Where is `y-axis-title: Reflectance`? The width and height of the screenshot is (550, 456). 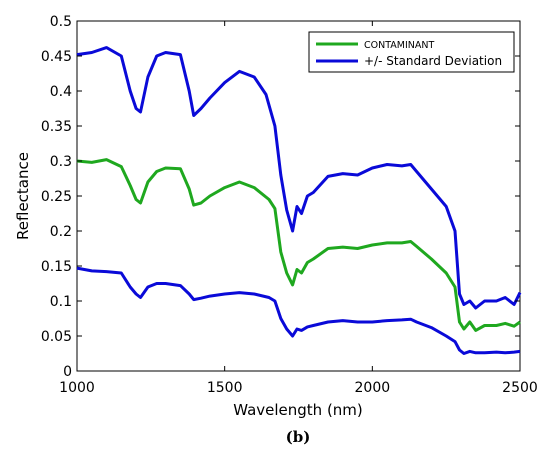 y-axis-title: Reflectance is located at coordinates (23, 196).